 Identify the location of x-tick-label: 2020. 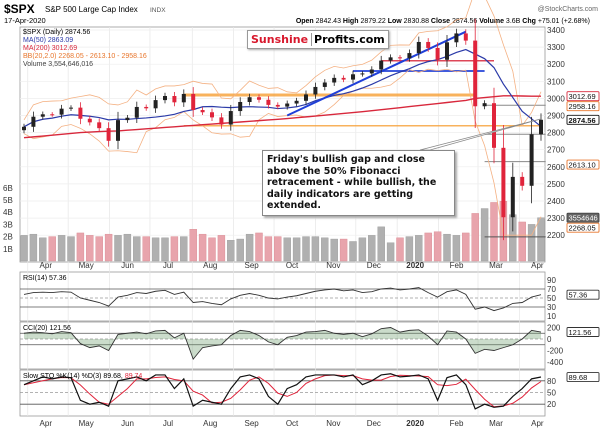
(415, 265).